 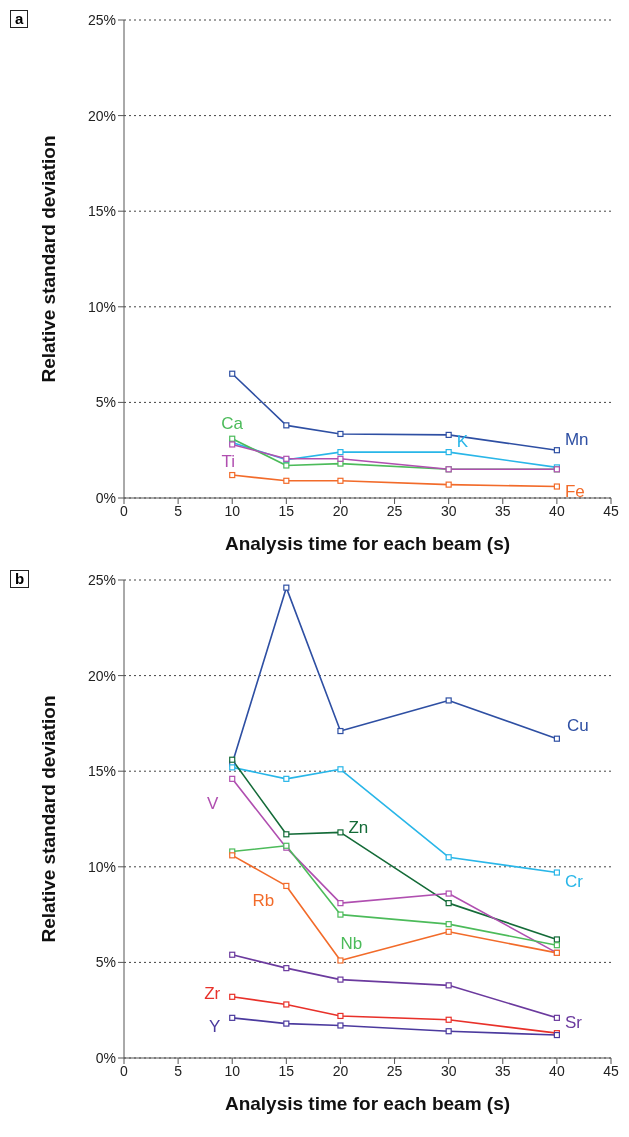 What do you see at coordinates (232, 424) in the screenshot?
I see `series-label: Ca` at bounding box center [232, 424].